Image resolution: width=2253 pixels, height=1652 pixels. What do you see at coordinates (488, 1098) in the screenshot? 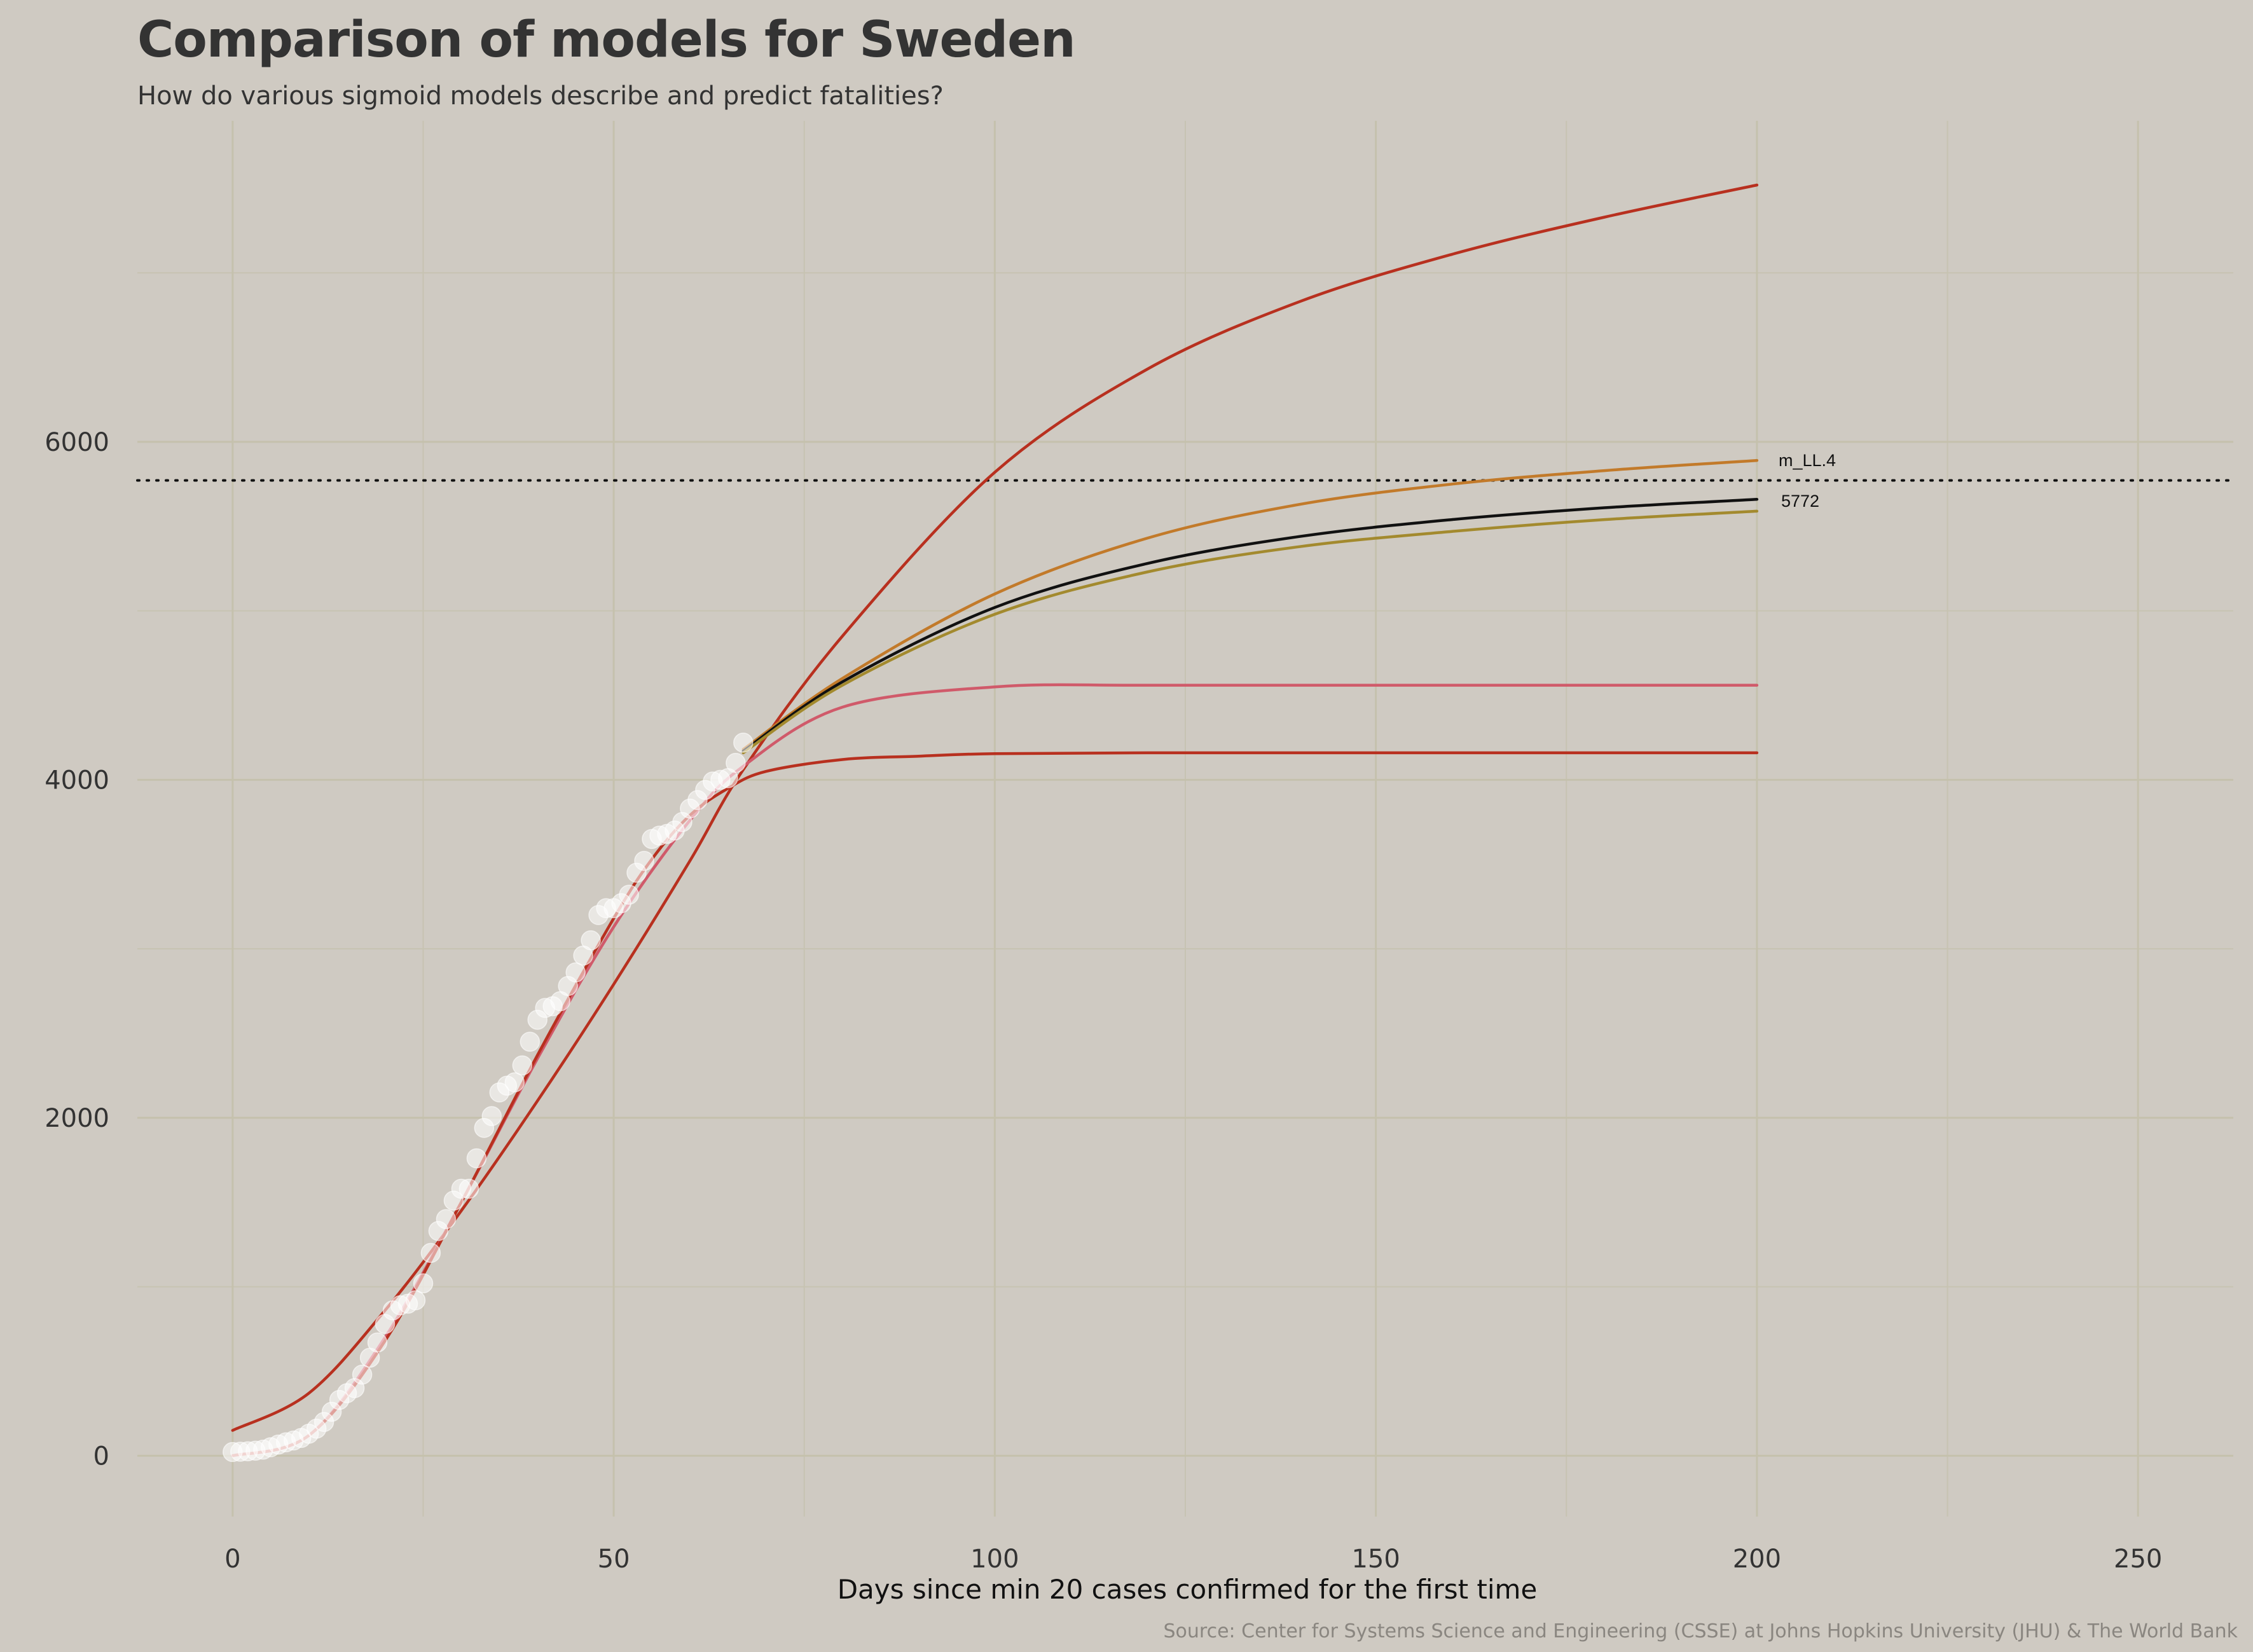
I see `observed-points` at bounding box center [488, 1098].